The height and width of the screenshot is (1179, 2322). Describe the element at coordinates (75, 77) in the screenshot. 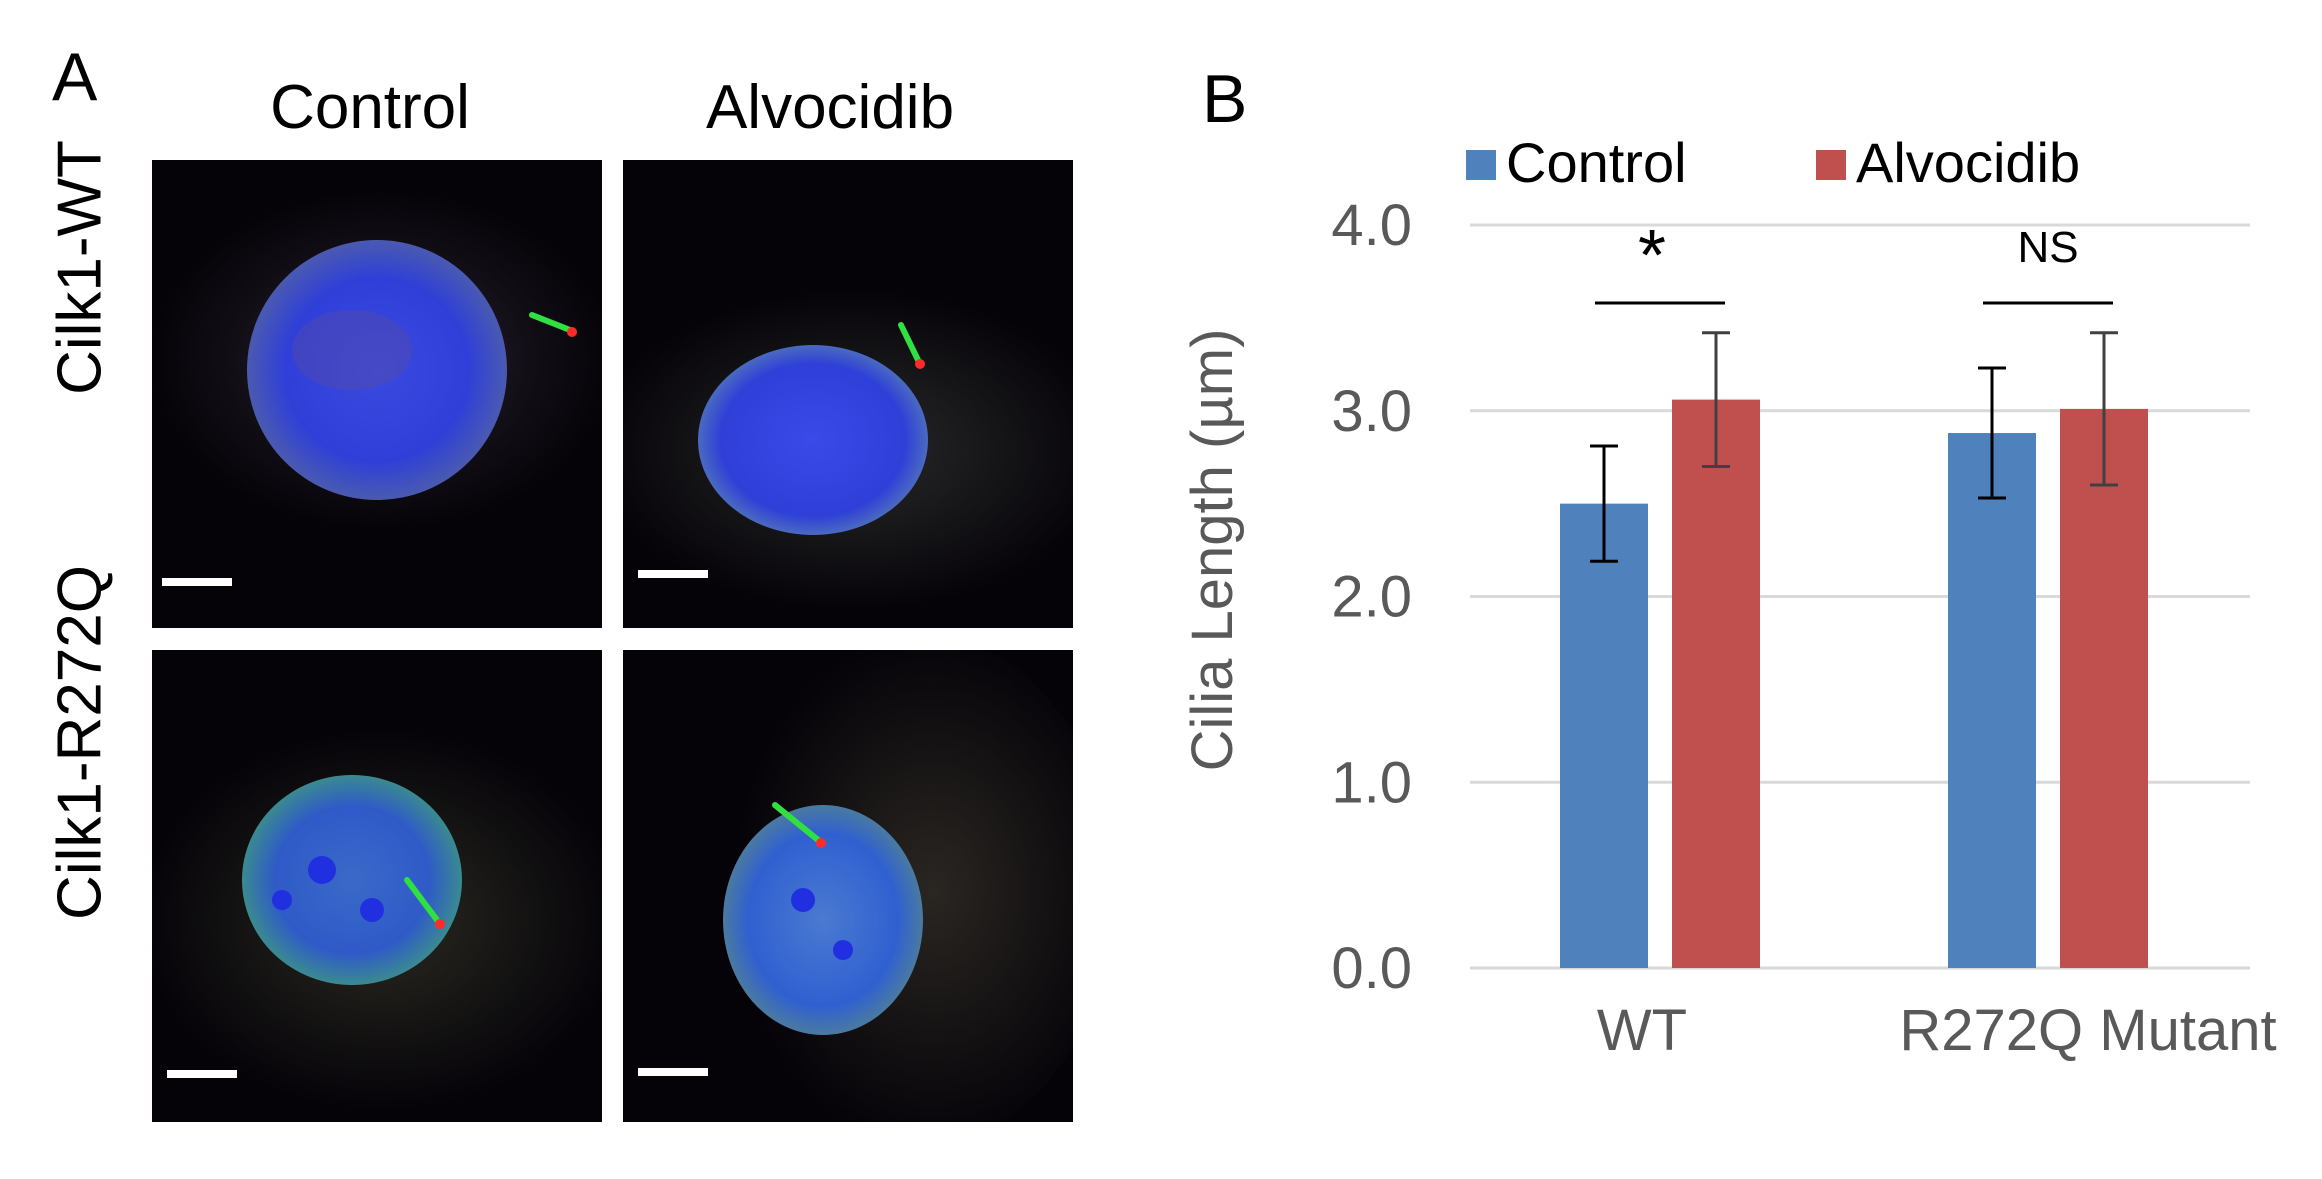

I see `panel-a-letter: A` at that location.